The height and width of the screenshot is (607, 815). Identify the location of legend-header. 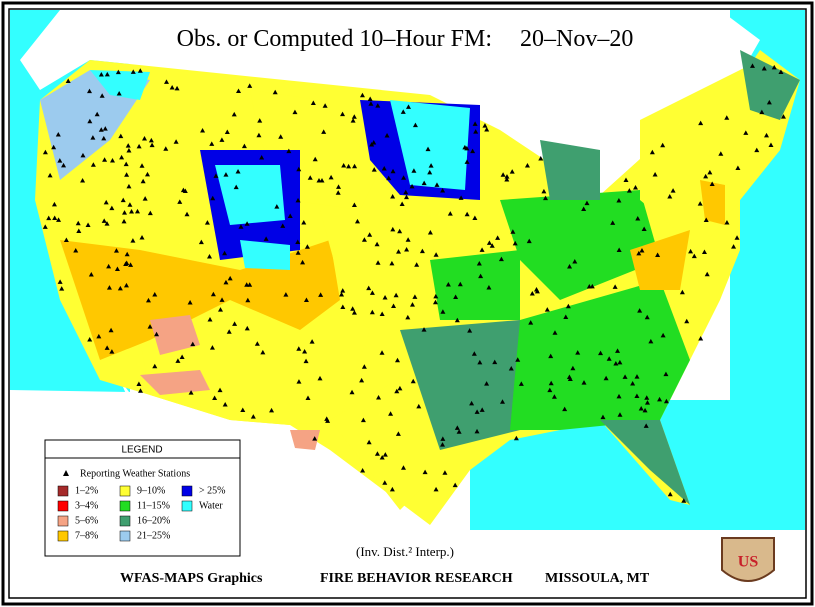
(142, 449).